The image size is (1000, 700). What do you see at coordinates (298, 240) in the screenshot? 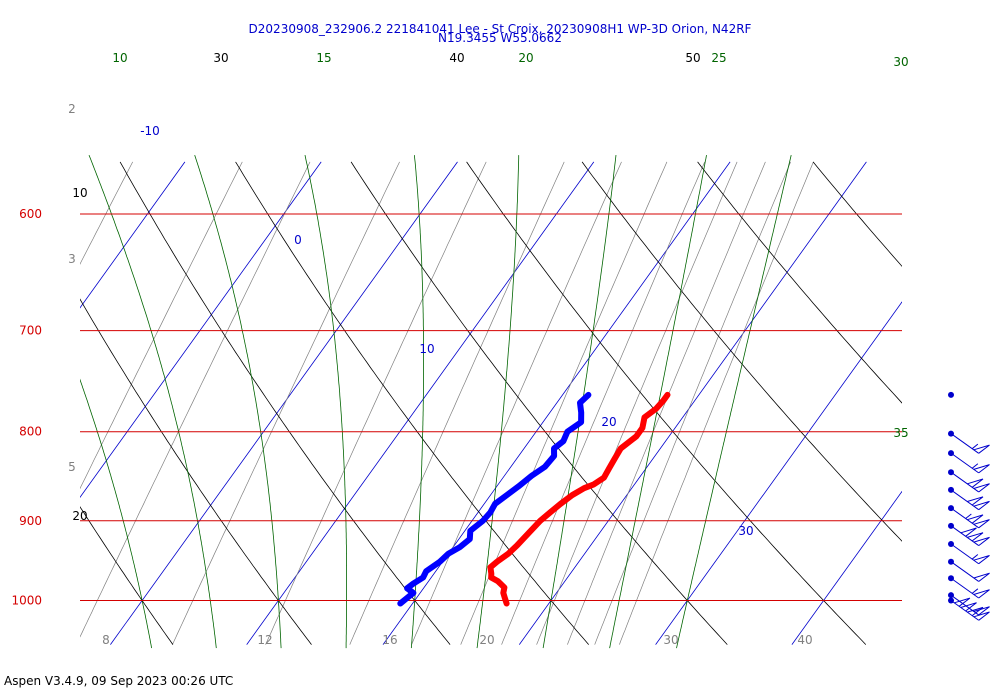
I see `isotherm-label: 0` at bounding box center [298, 240].